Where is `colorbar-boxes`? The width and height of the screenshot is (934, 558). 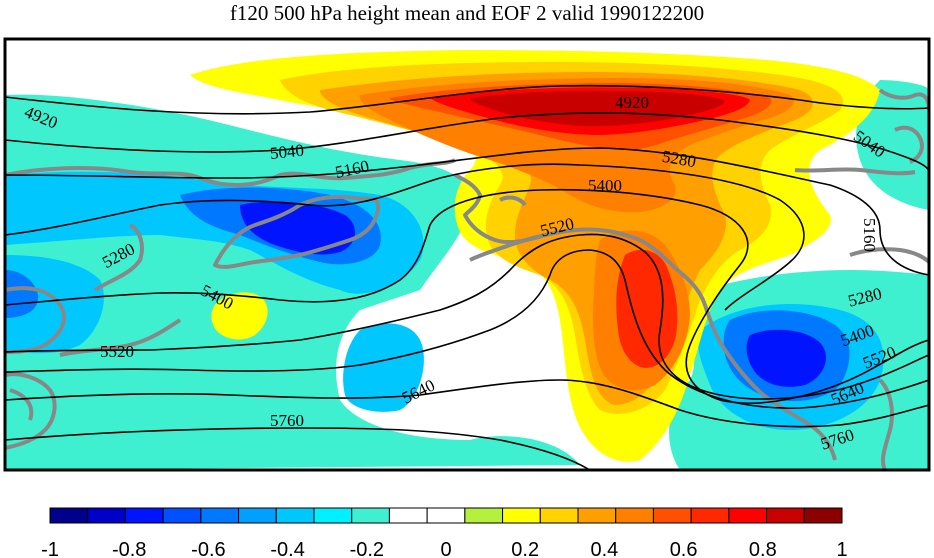
colorbar-boxes is located at coordinates (446, 515).